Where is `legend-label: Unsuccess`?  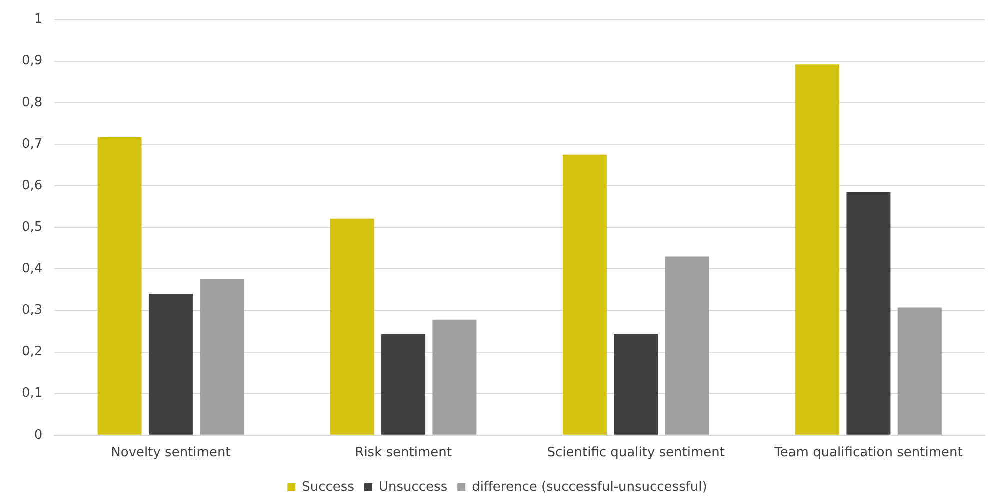
legend-label: Unsuccess is located at coordinates (413, 487).